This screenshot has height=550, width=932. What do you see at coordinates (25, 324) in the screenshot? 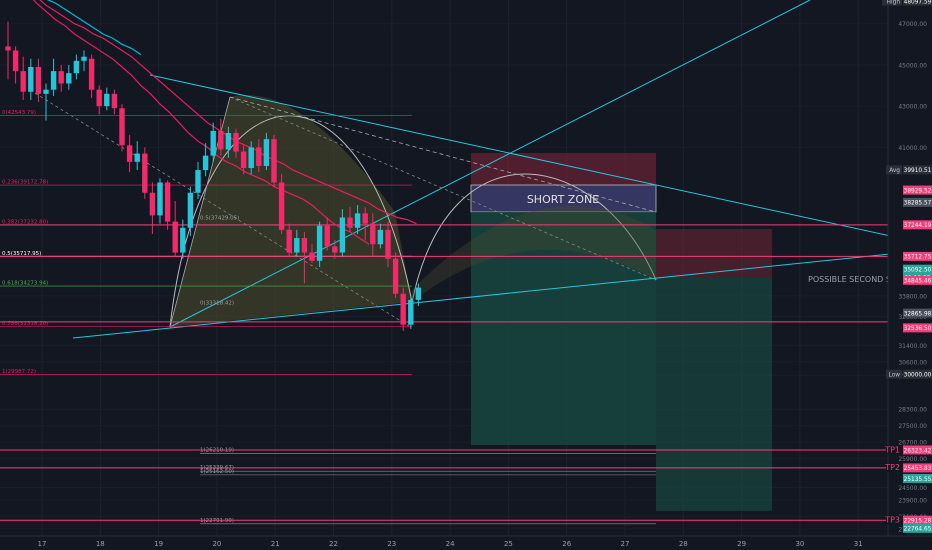
I see `fib-label: 0.786(32318.20)` at bounding box center [25, 324].